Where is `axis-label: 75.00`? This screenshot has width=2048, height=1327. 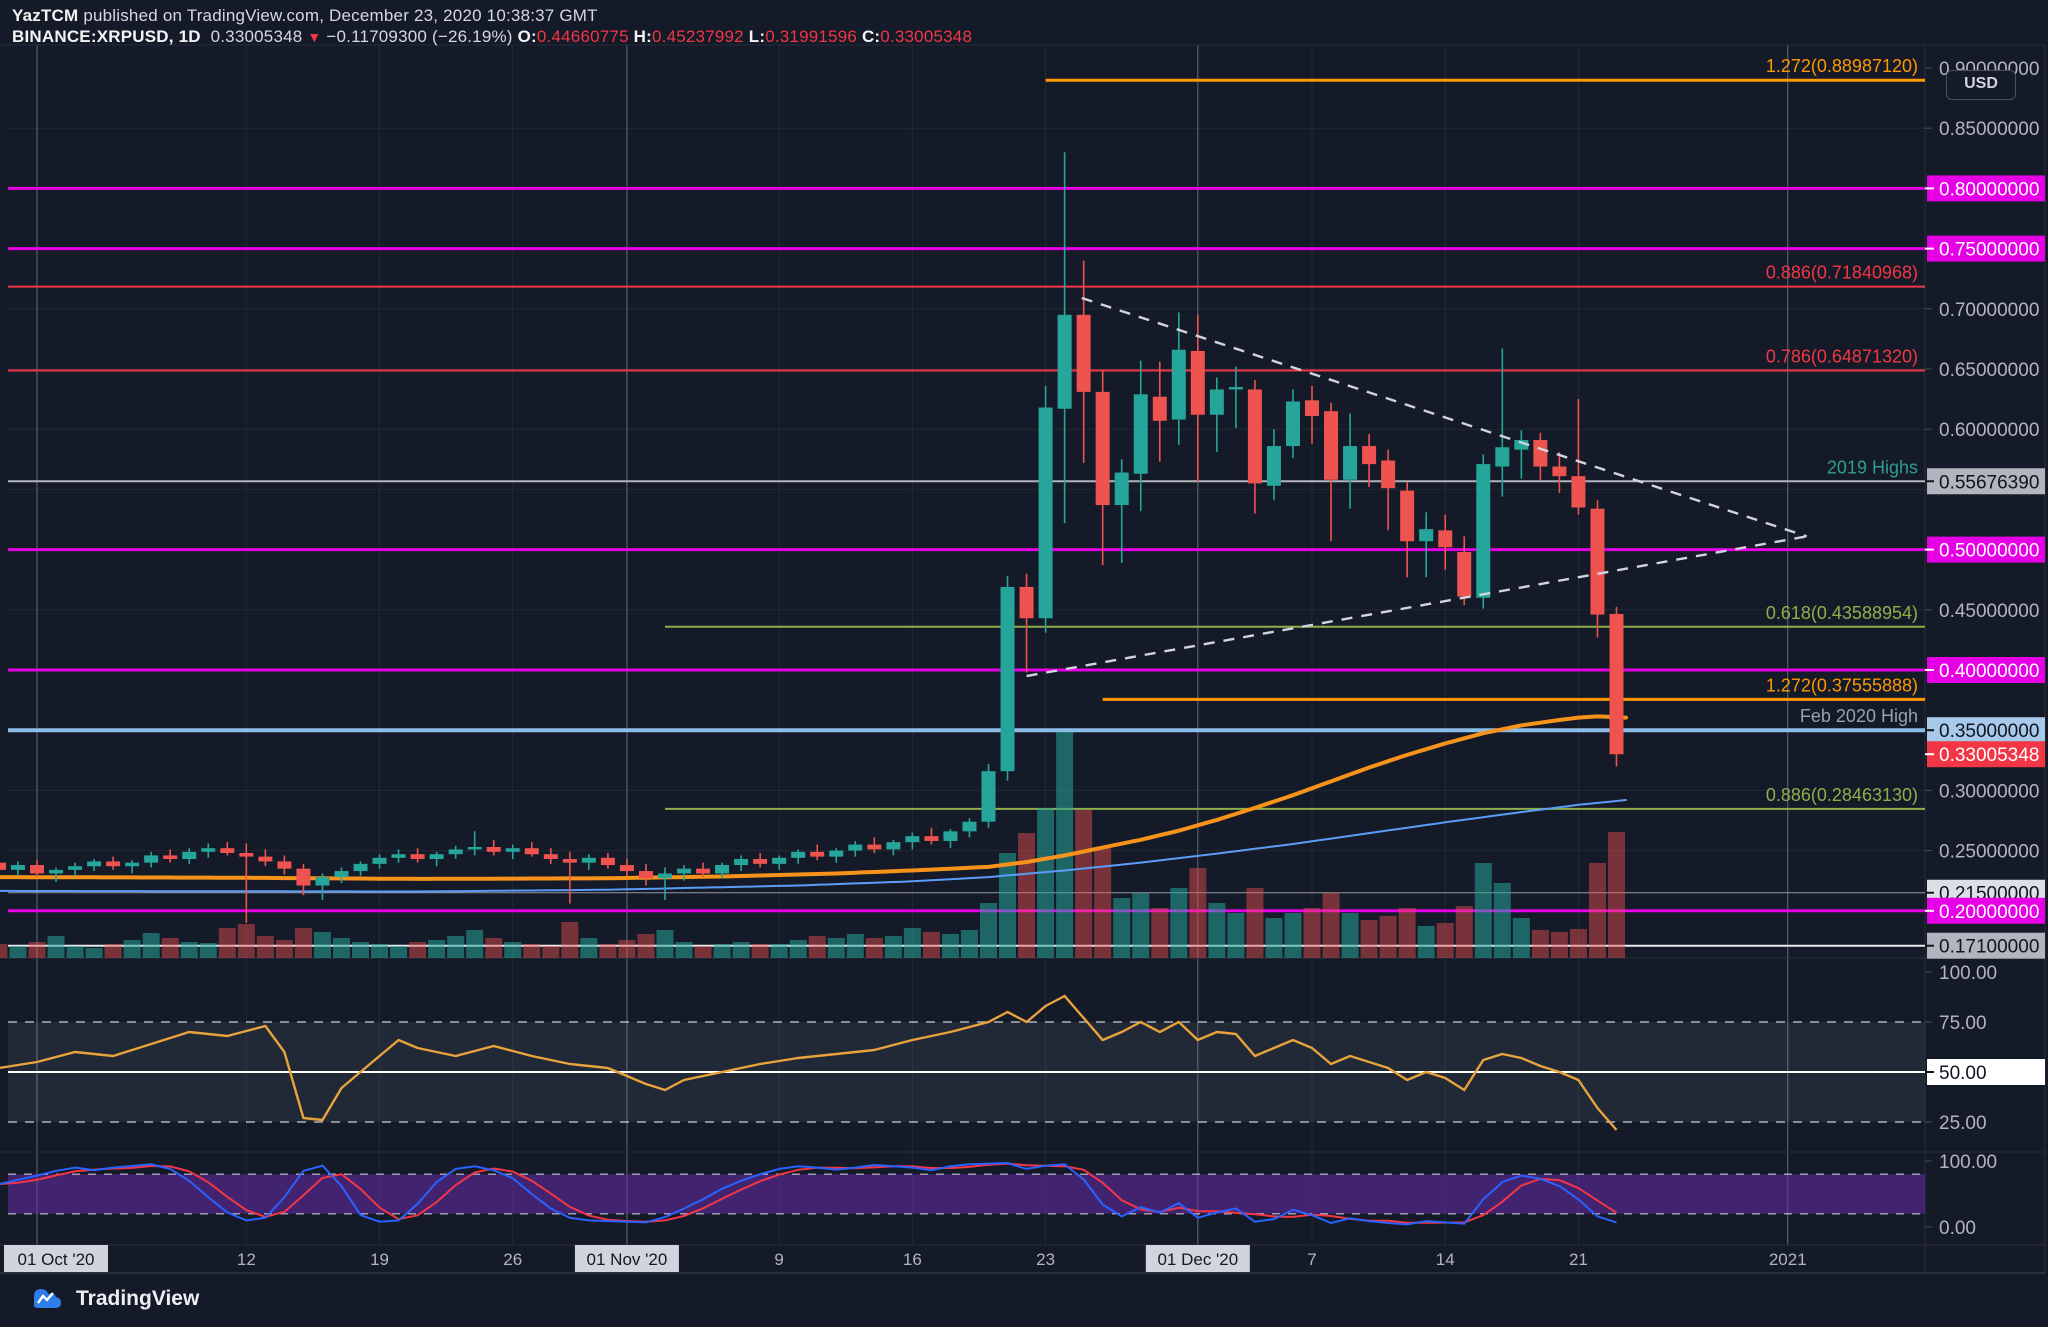 axis-label: 75.00 is located at coordinates (1963, 1023).